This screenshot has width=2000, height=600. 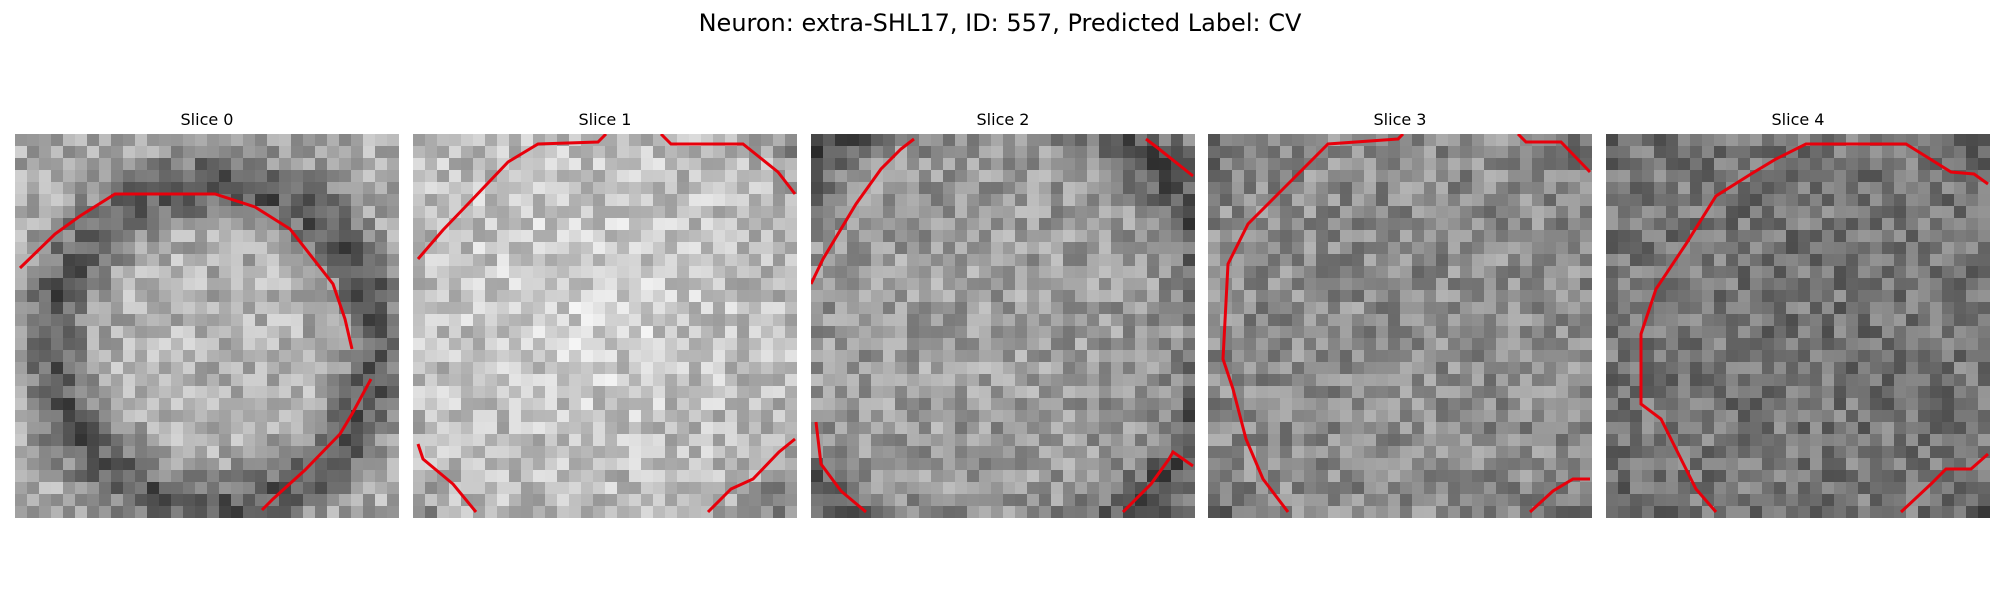 I want to click on slice-panel-2: Slice 2, so click(x=1003, y=314).